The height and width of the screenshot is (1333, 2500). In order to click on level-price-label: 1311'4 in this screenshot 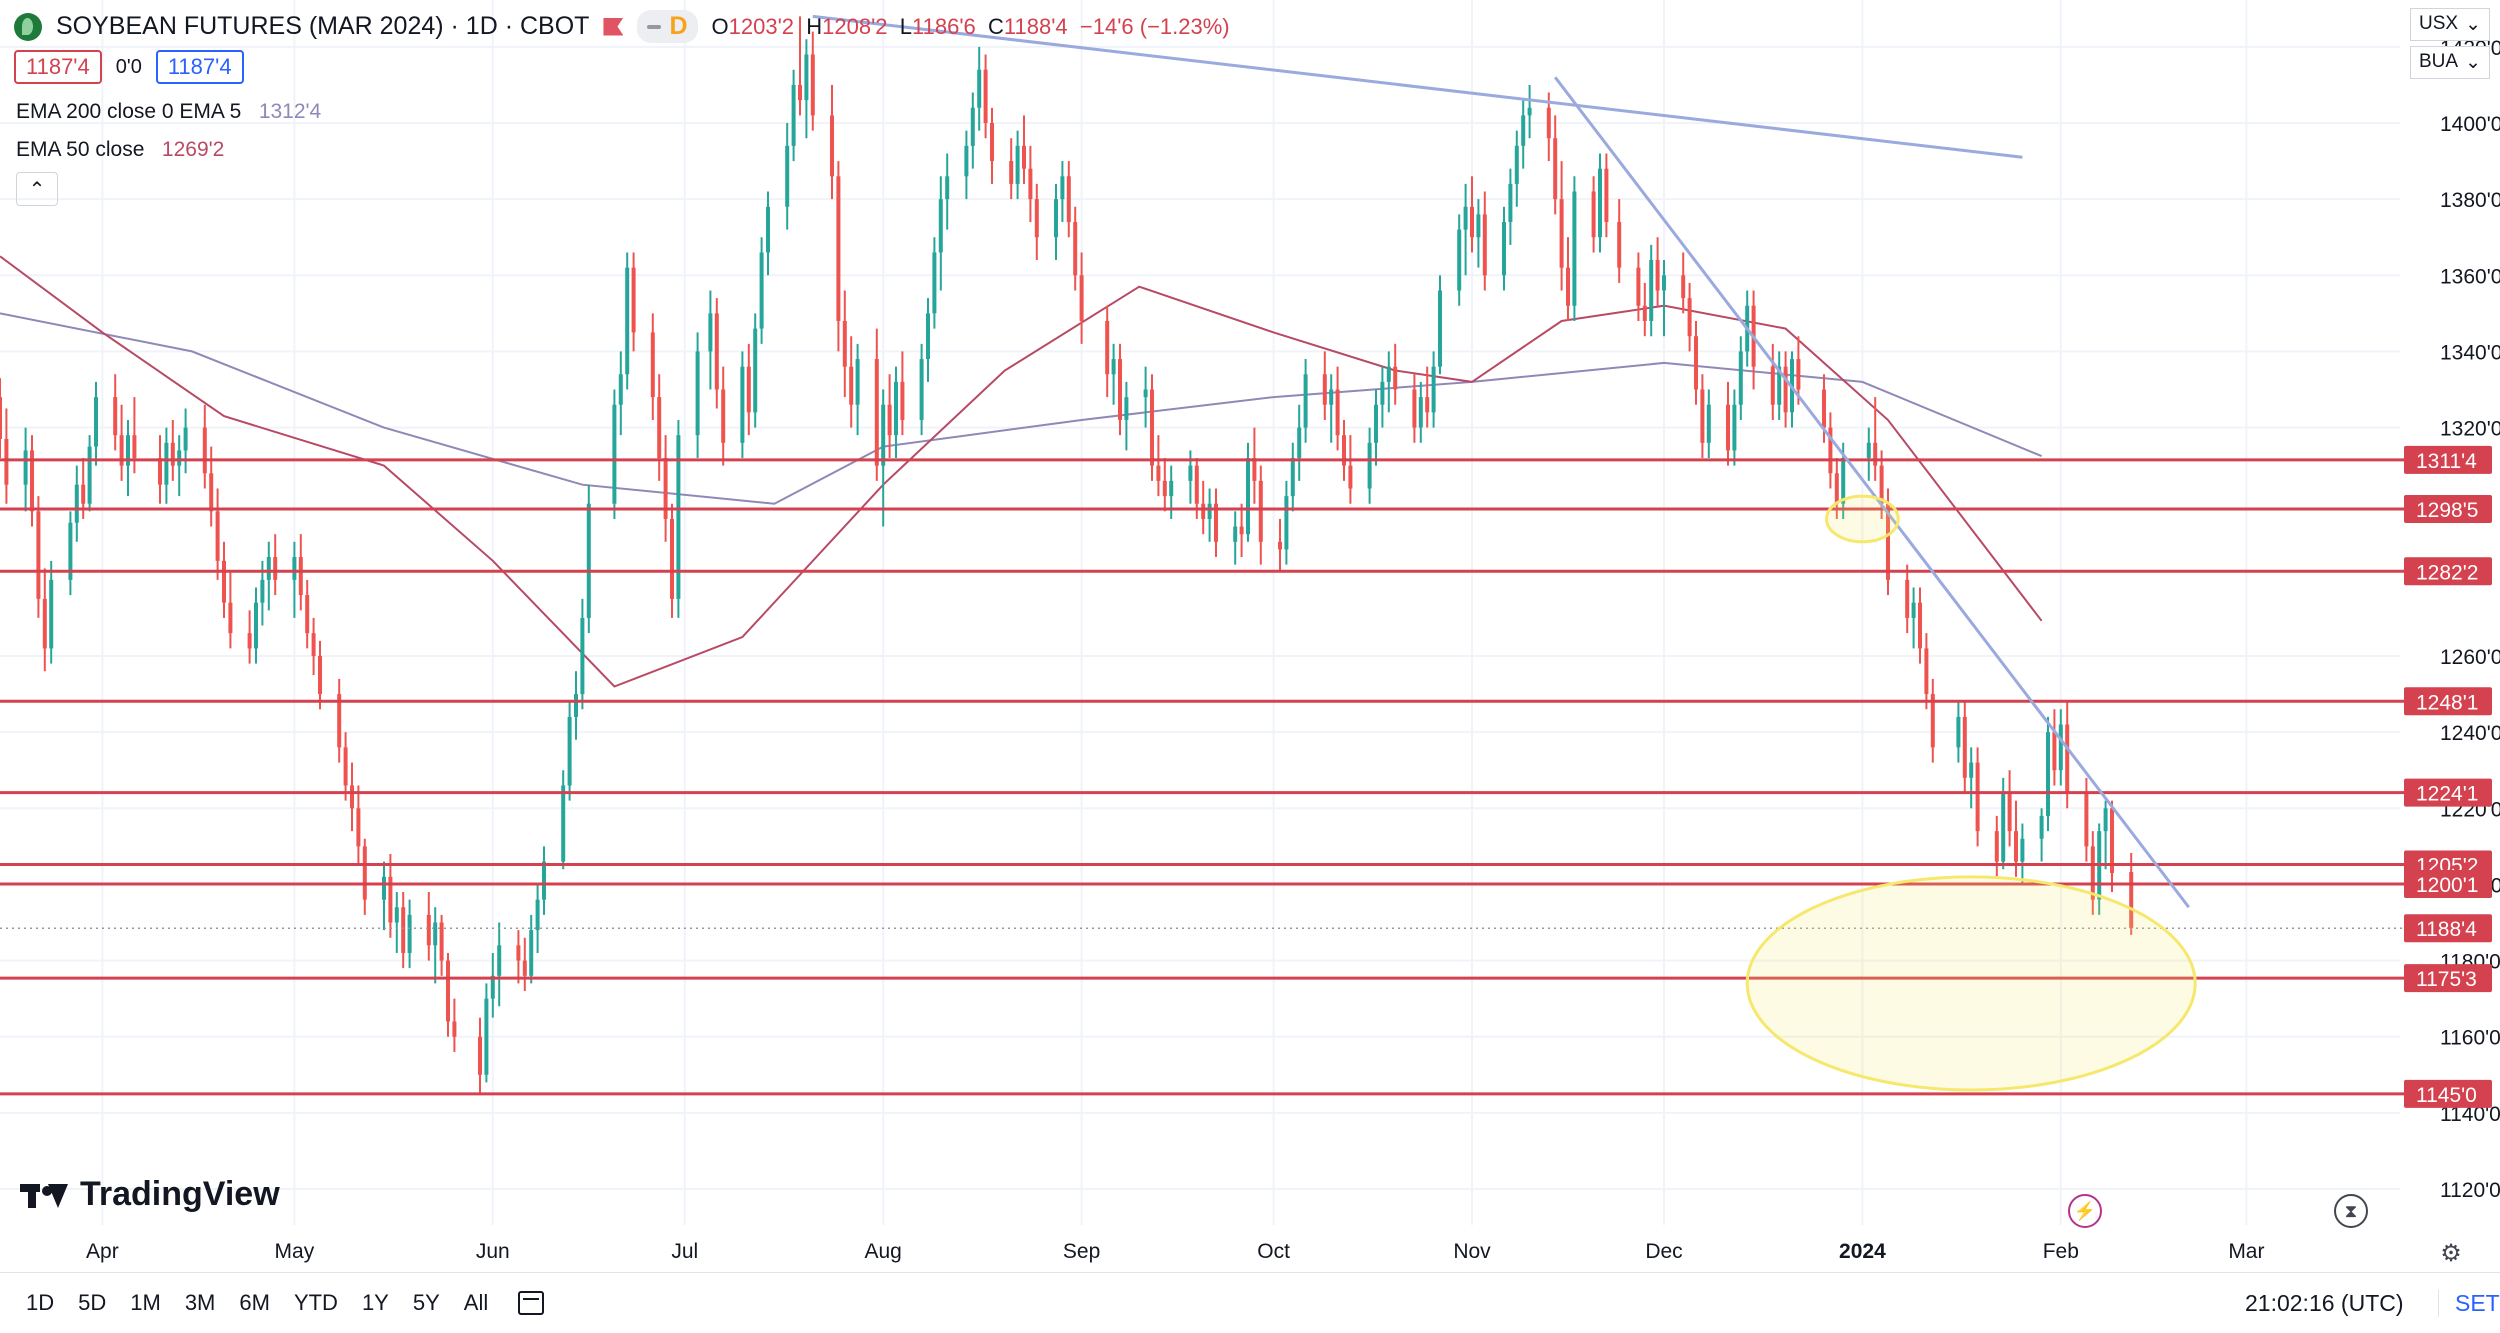, I will do `click(2446, 461)`.